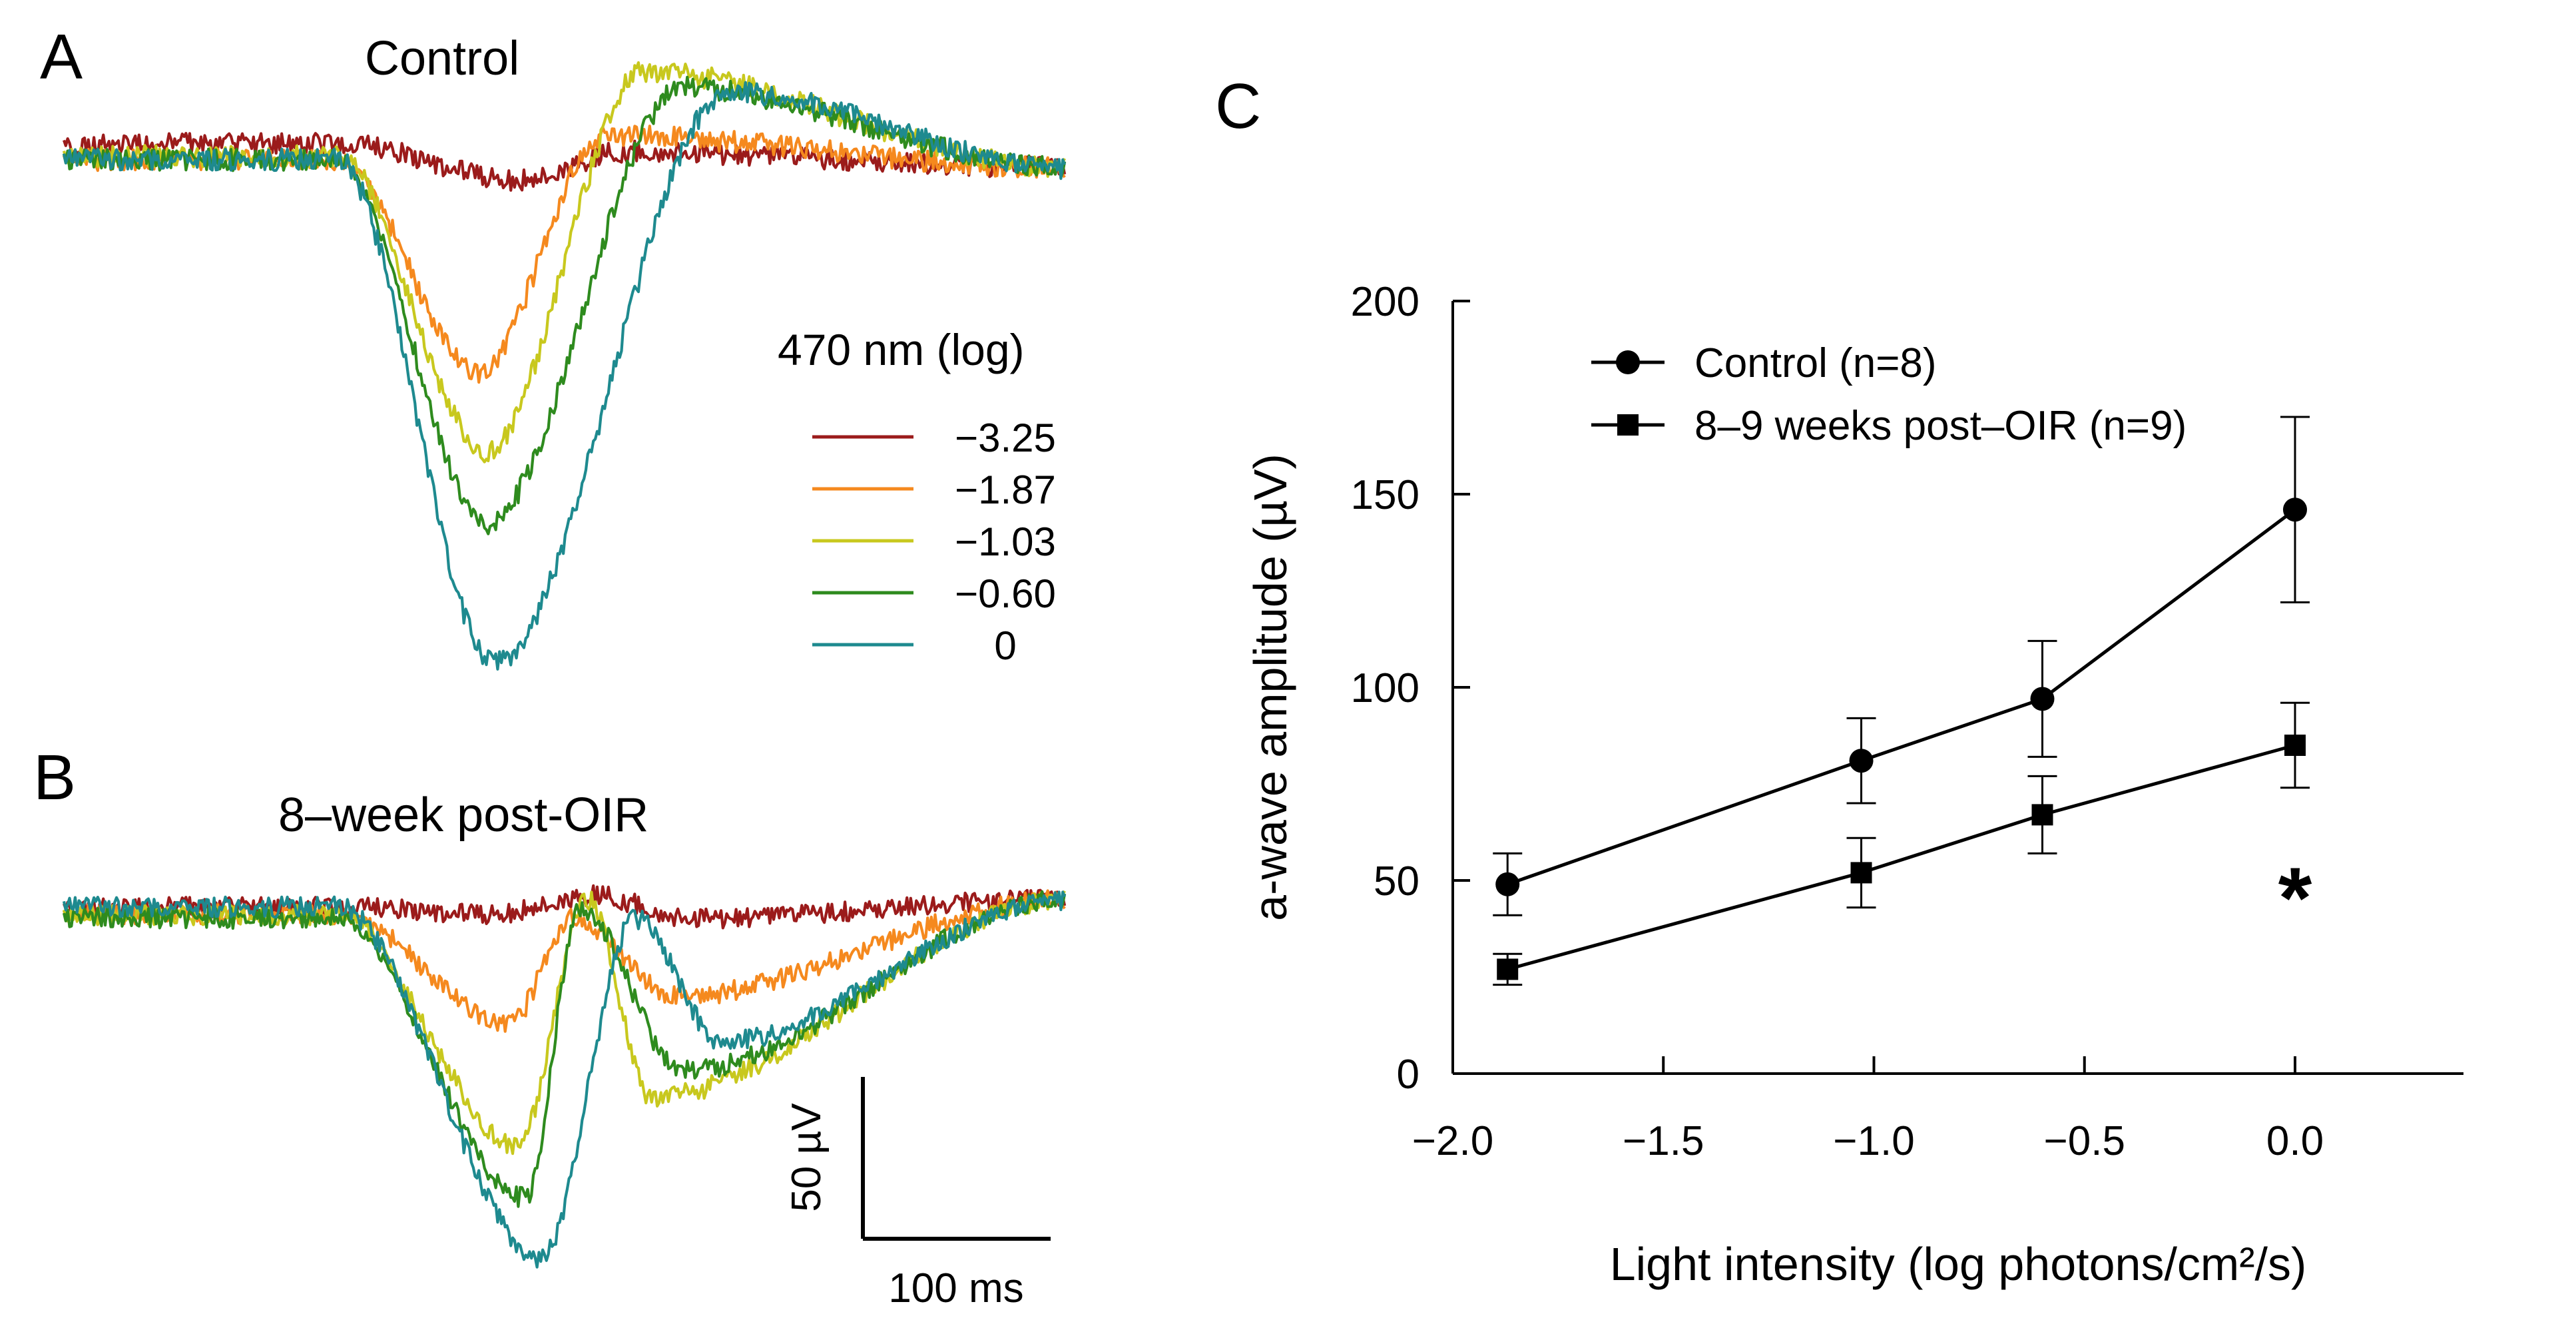 This screenshot has width=2576, height=1328. Describe the element at coordinates (1664, 1141) in the screenshot. I see `x-tick-label: −1.5` at that location.